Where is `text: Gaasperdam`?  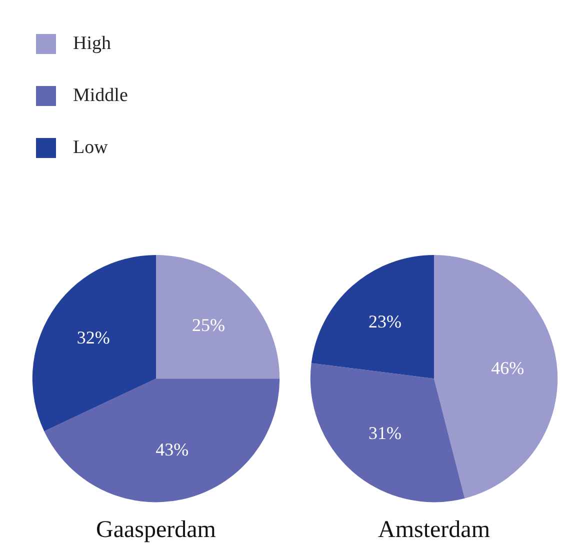
text: Gaasperdam is located at coordinates (156, 529).